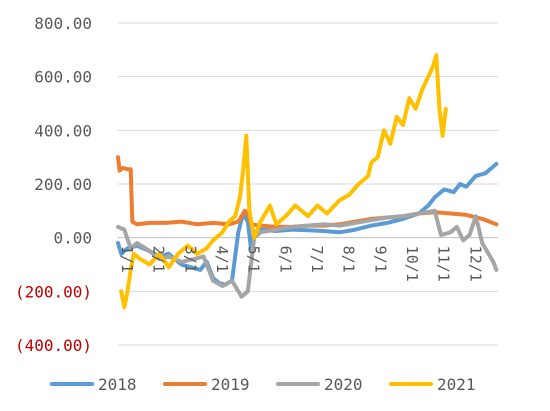 This screenshot has height=411, width=550. Describe the element at coordinates (53, 291) in the screenshot. I see `y-tick-label: (200.00)` at that location.